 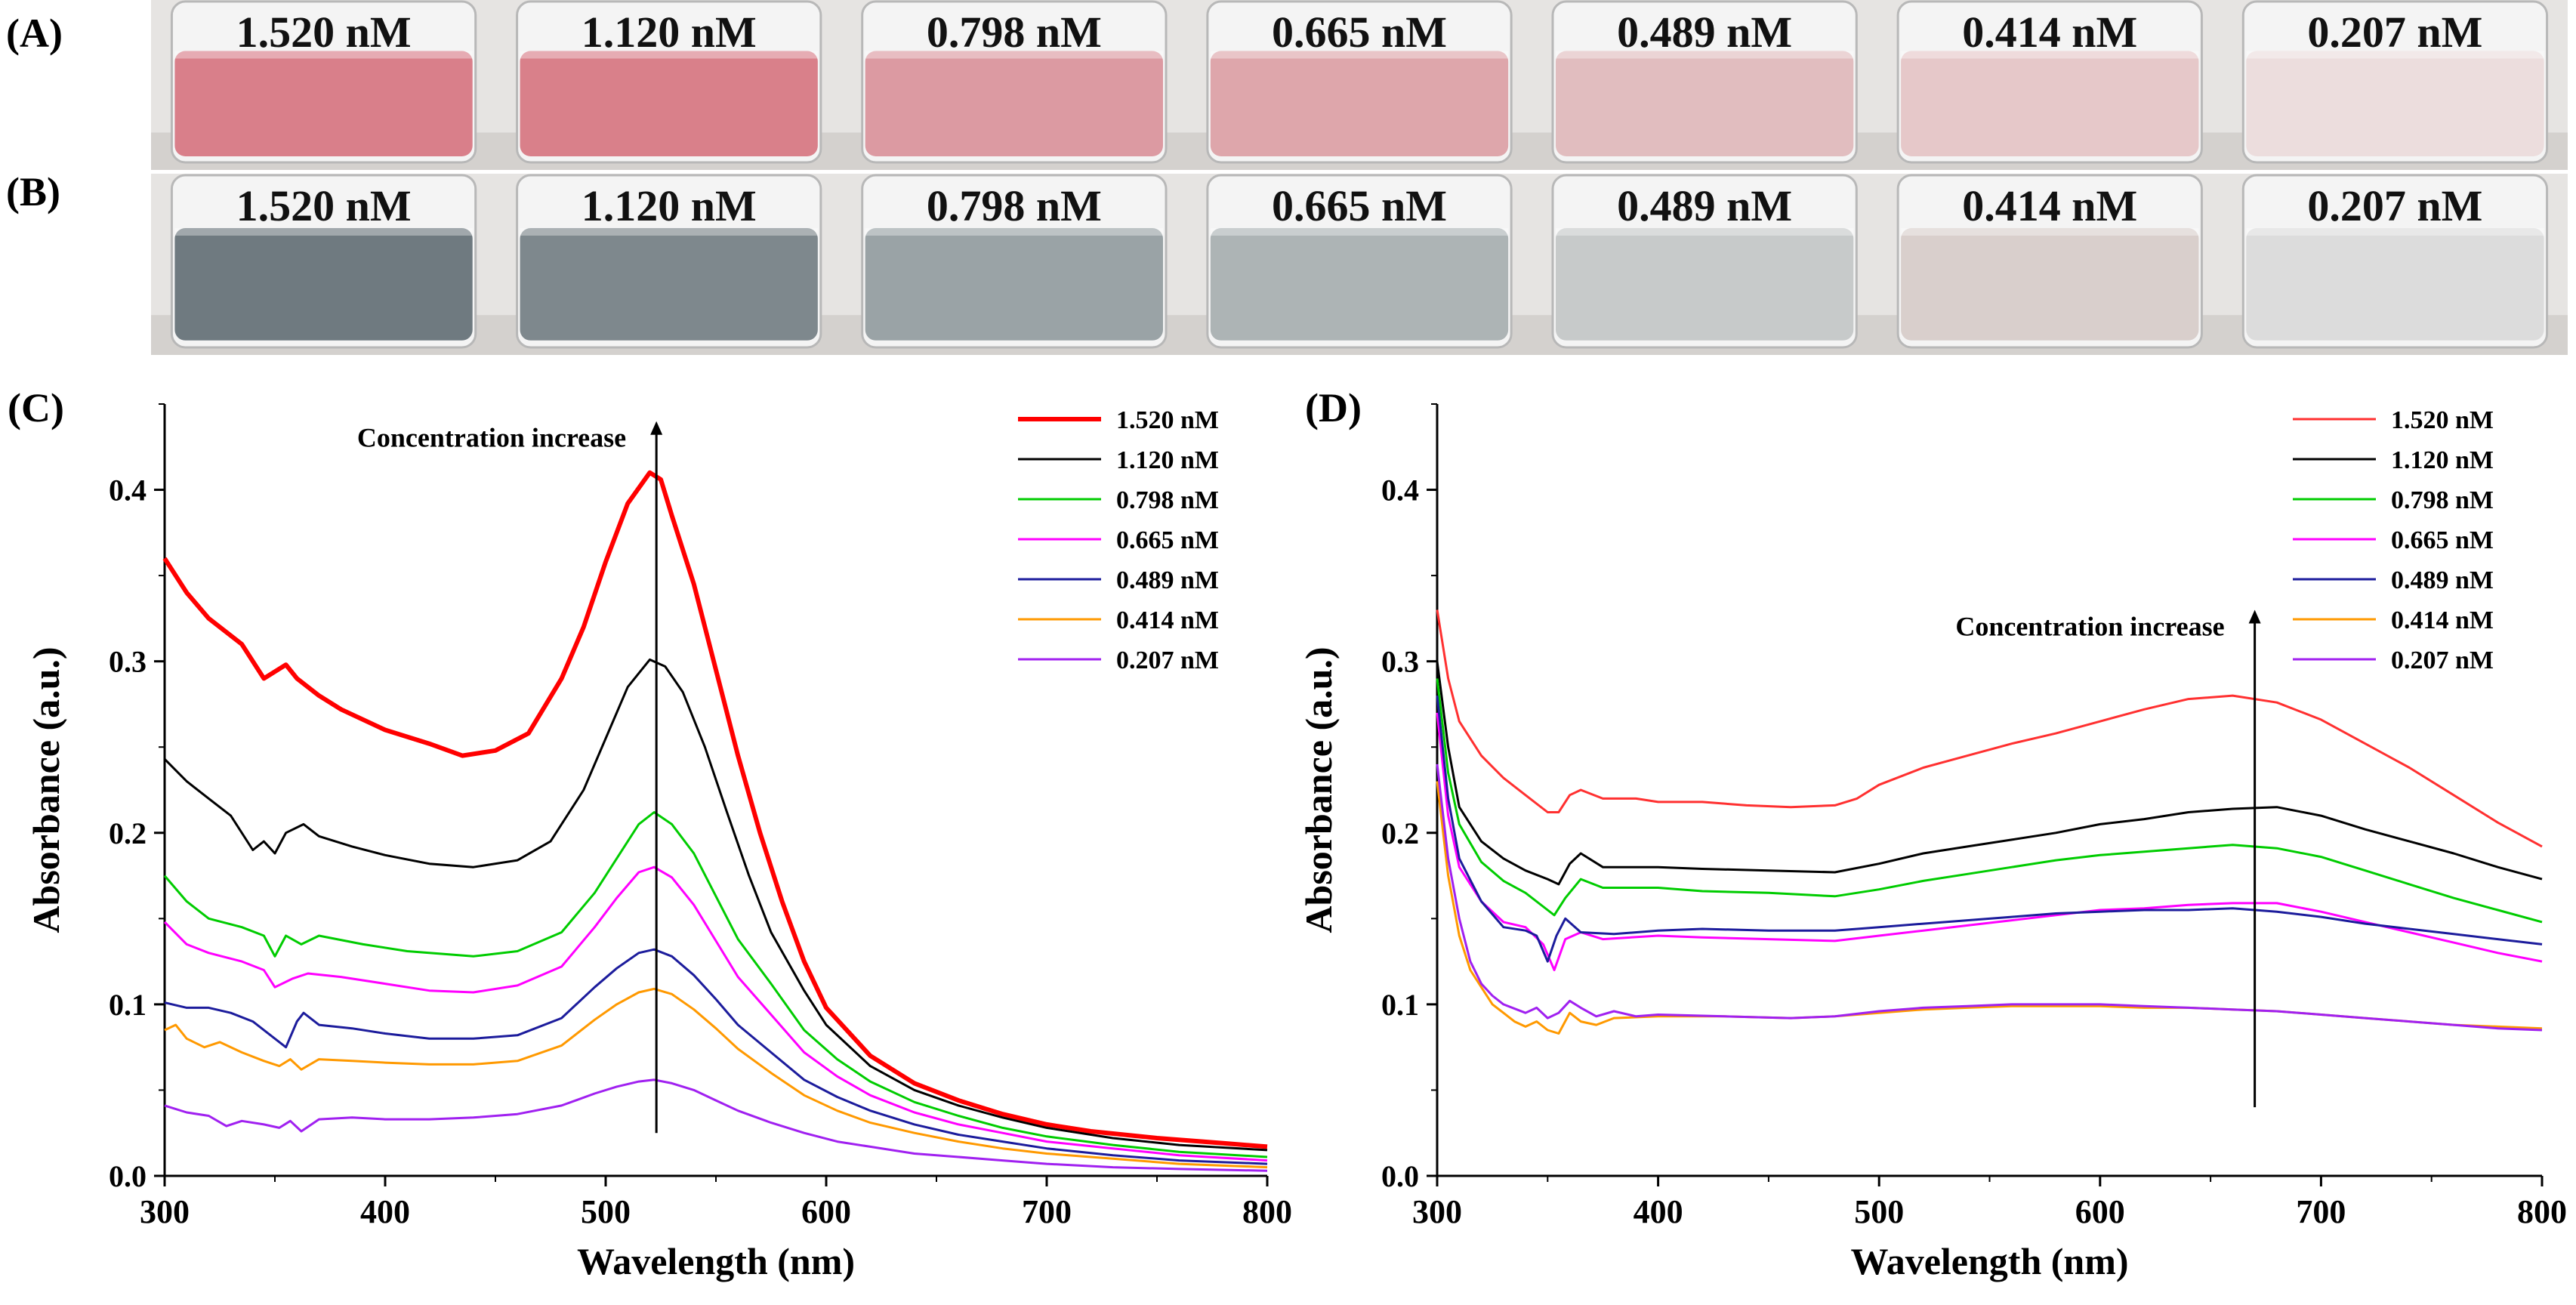 I want to click on vial-label: 0.665 nM, so click(x=1359, y=32).